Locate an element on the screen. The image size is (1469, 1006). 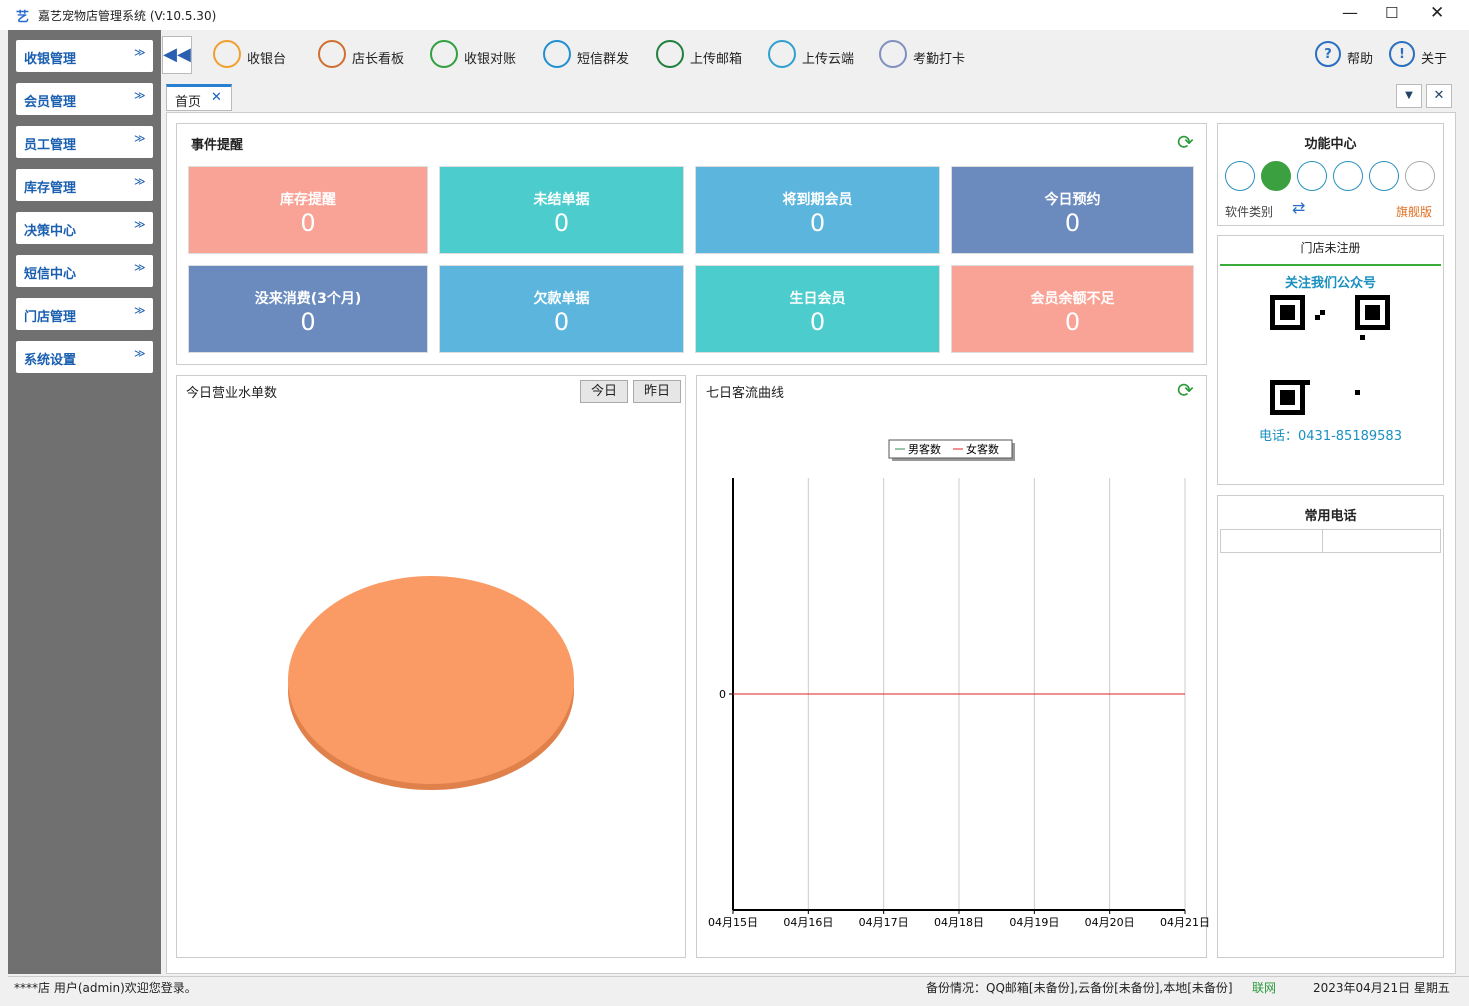
card-label: 库存提醒 is located at coordinates (308, 200).